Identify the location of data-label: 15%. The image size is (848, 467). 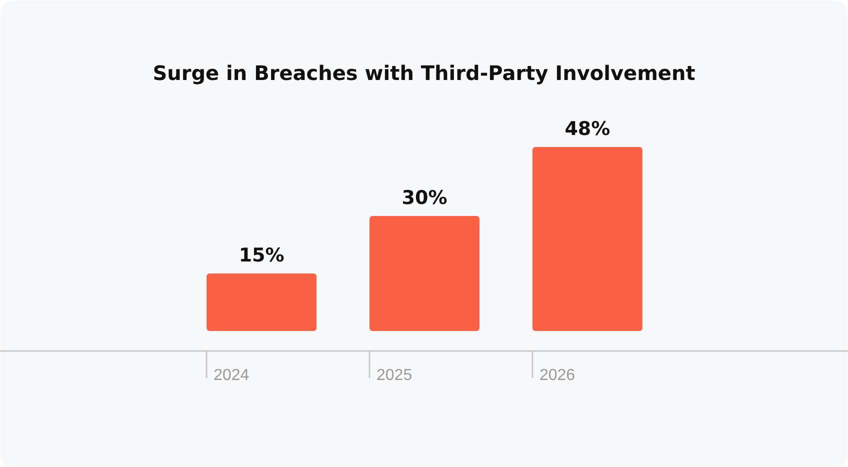
(261, 255).